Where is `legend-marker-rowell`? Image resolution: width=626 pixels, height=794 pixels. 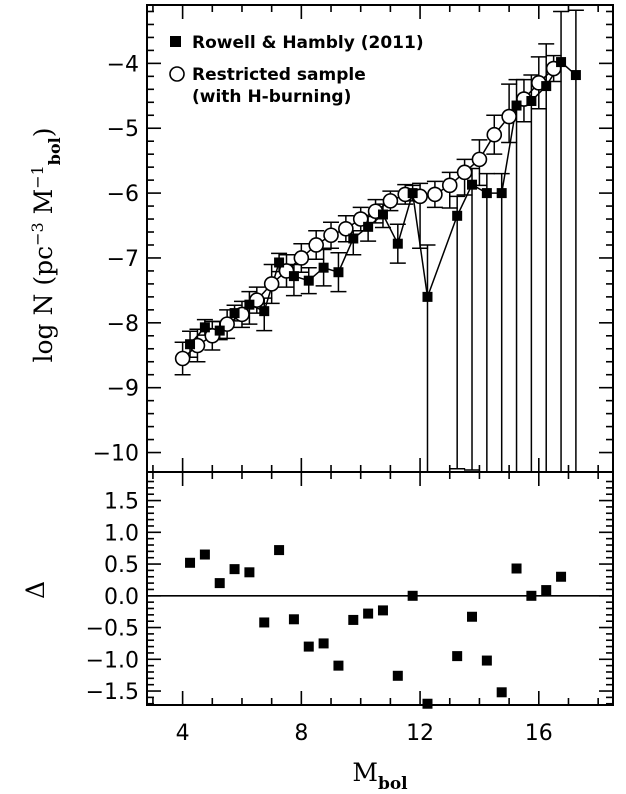 legend-marker-rowell is located at coordinates (175, 41).